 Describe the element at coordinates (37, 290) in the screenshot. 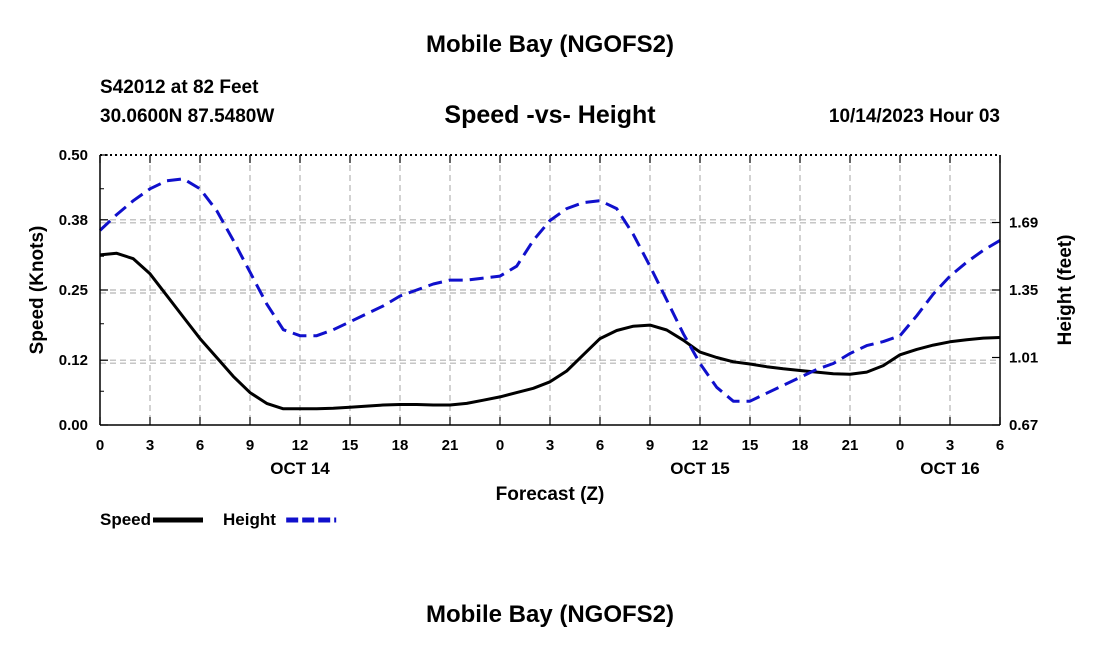

I see `y-axis-label: Speed (Knots)` at that location.